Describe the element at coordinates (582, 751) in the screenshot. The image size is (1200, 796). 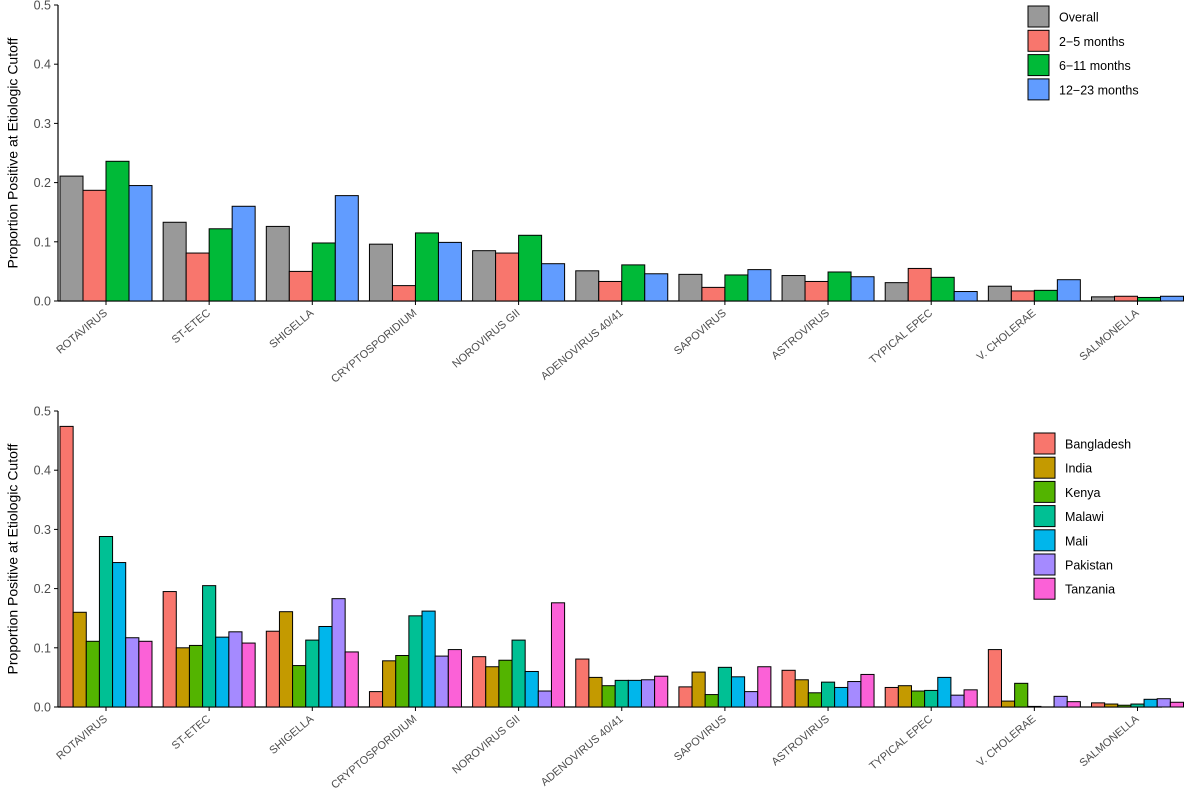
I see `x-tick-label: ADENOVIRUS 40/41` at that location.